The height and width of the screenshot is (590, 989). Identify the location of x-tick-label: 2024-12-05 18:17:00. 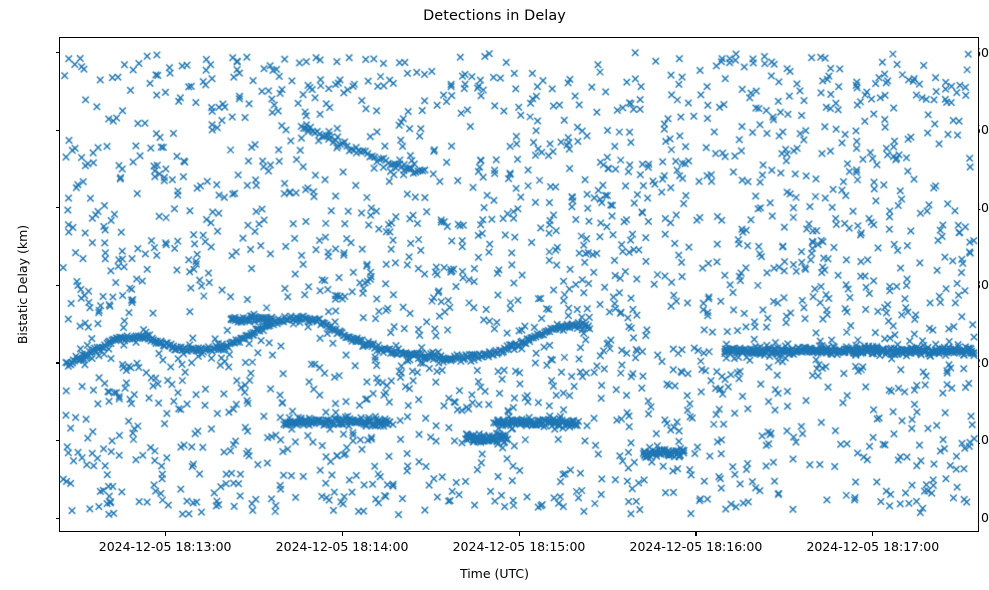
(873, 546).